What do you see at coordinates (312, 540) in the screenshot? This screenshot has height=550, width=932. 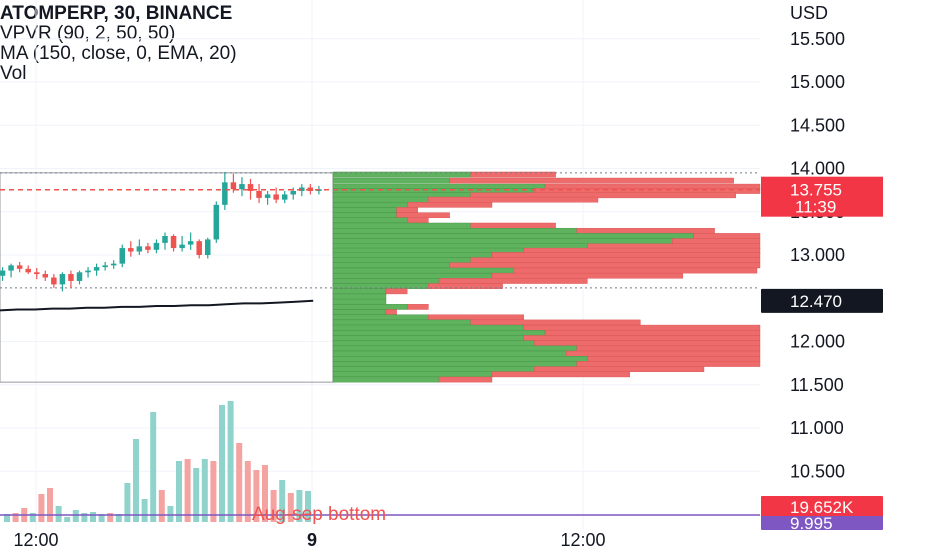 I see `time-tick-label: 9` at bounding box center [312, 540].